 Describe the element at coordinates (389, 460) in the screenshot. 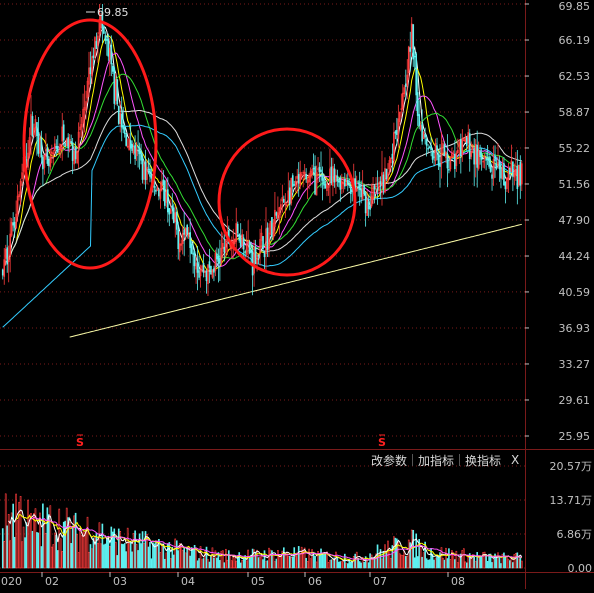

I see `modify-params-button: 改参数` at that location.